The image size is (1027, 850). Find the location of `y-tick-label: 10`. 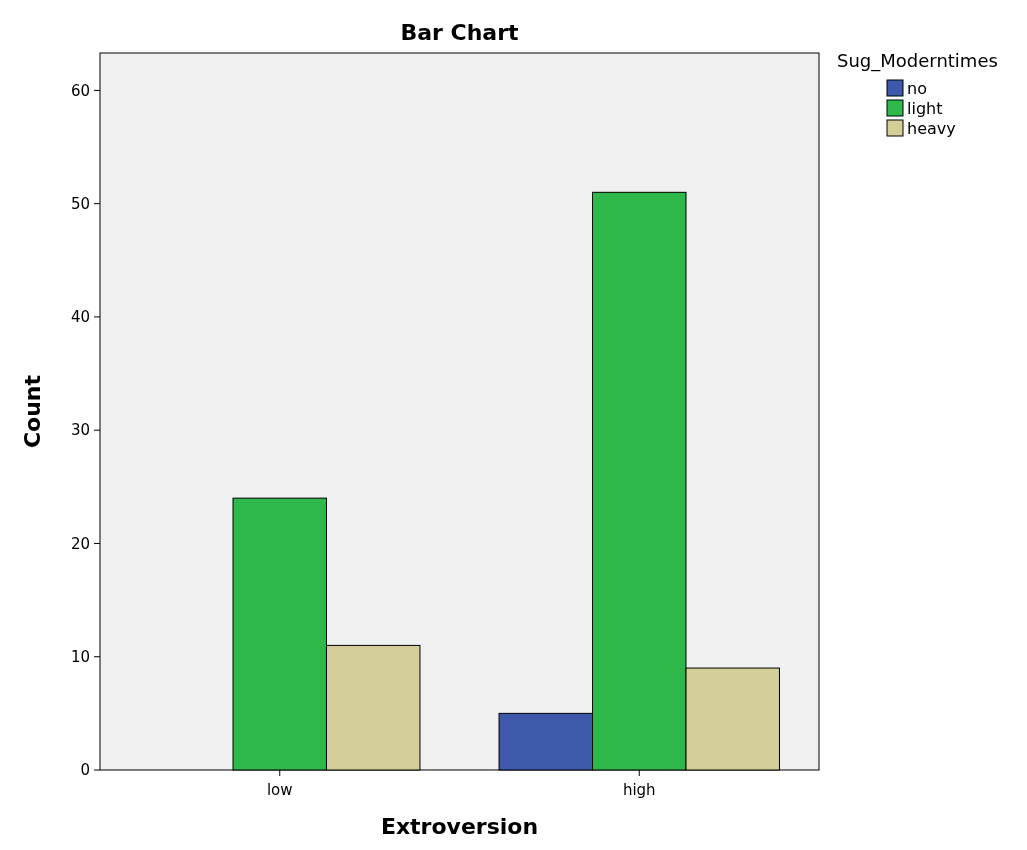

y-tick-label: 10 is located at coordinates (80, 656).